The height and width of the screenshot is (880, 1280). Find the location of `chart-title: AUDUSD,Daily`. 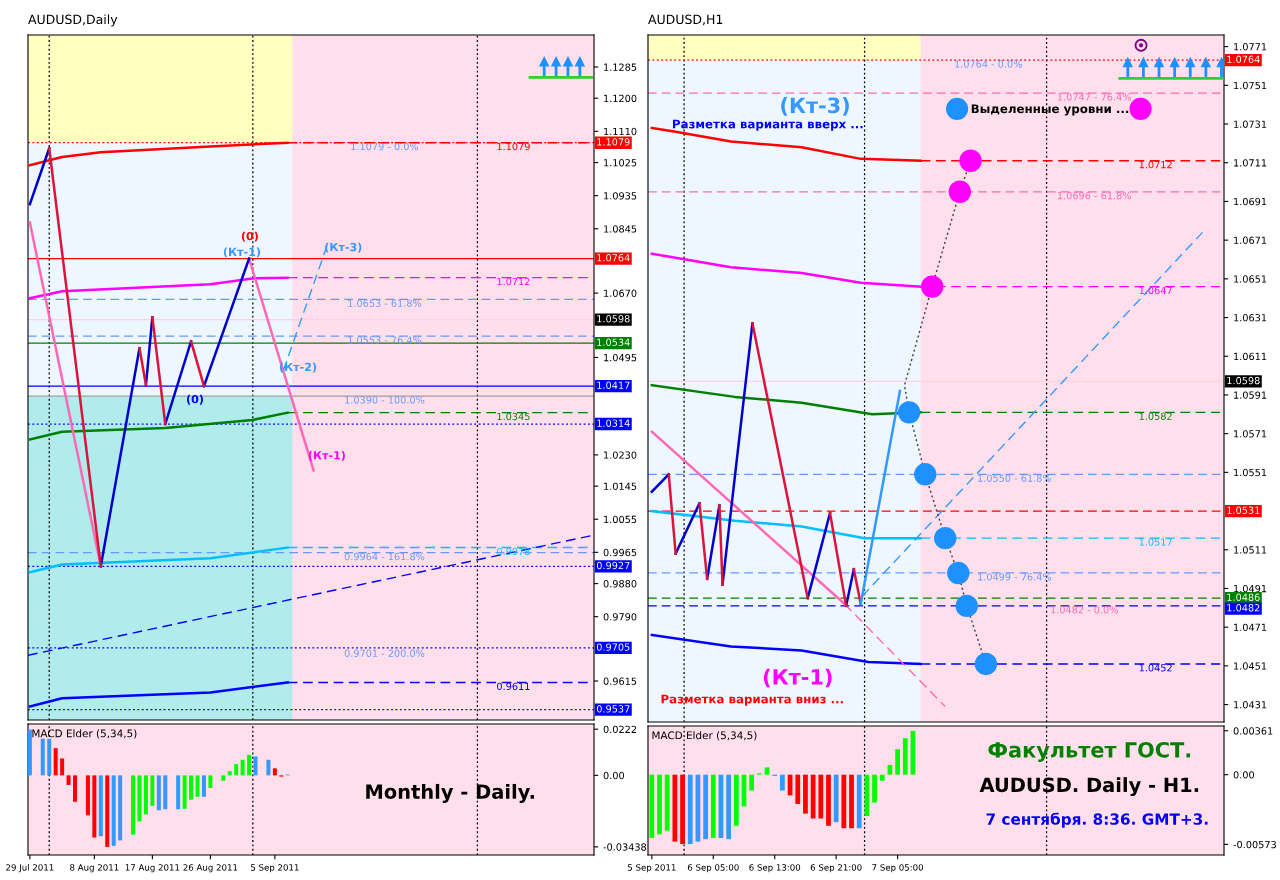

chart-title: AUDUSD,Daily is located at coordinates (73, 20).